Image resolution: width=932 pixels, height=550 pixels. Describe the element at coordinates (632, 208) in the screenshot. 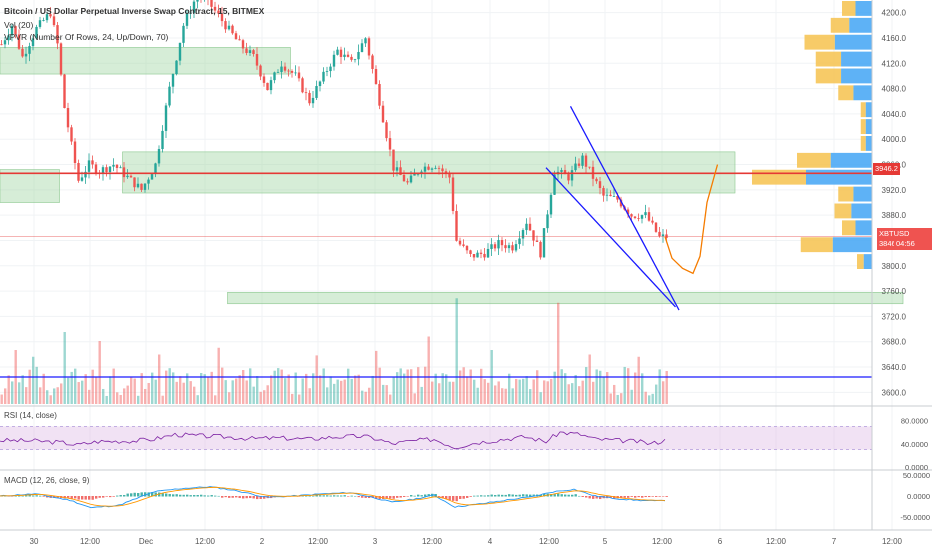

I see `trendline-drawings` at that location.